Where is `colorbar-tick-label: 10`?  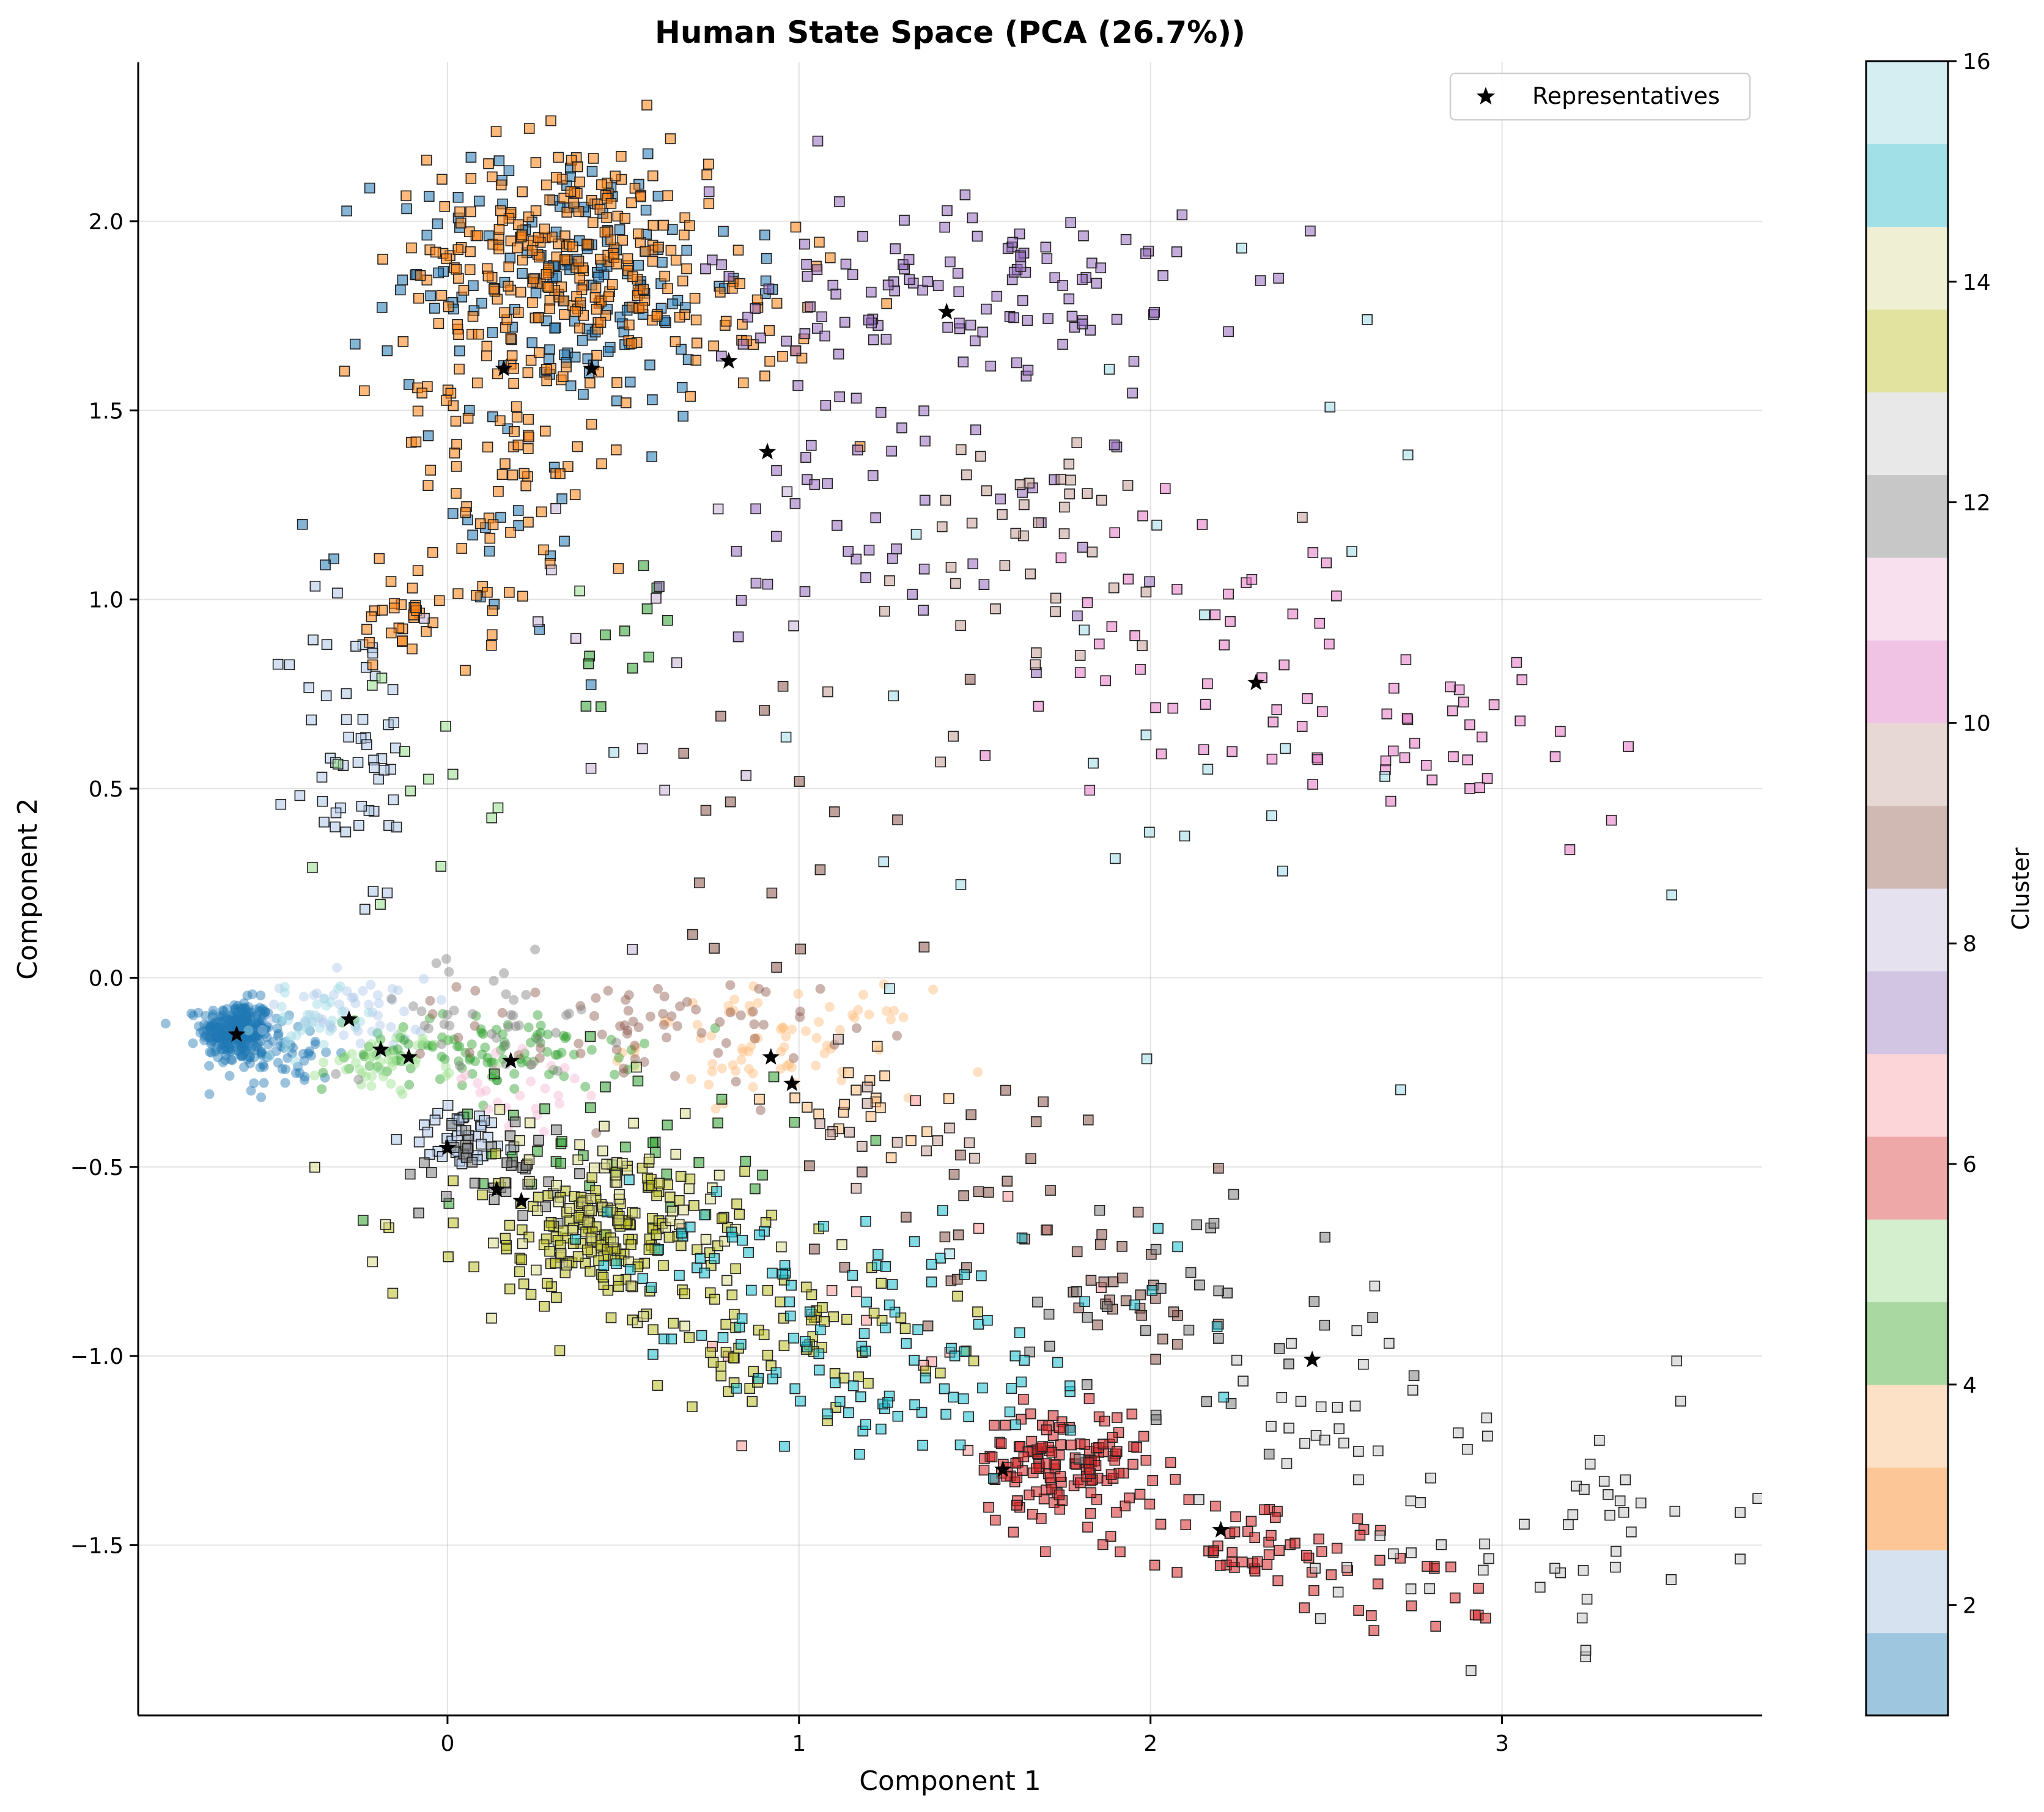 colorbar-tick-label: 10 is located at coordinates (1977, 723).